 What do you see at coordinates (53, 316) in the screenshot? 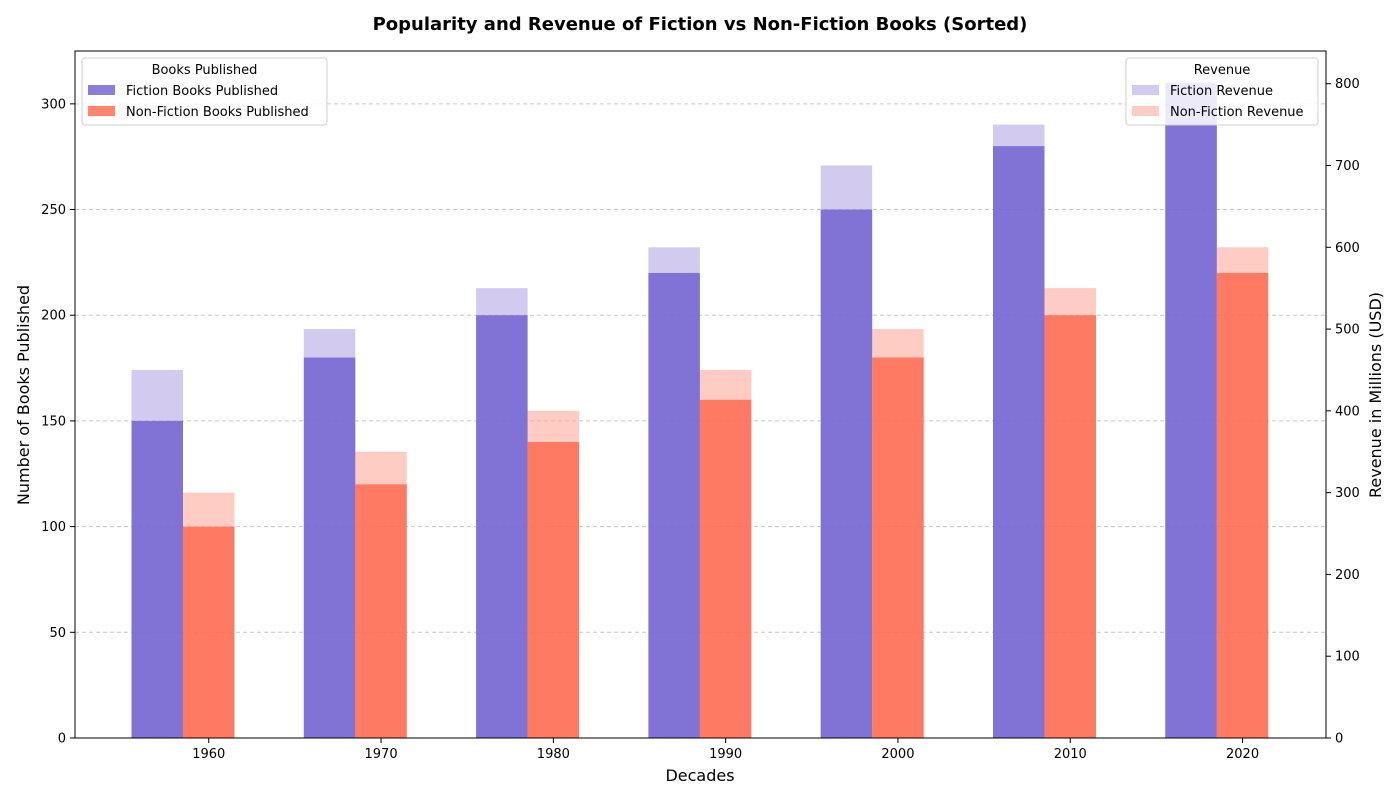
I see `y-tick-label: 200` at bounding box center [53, 316].